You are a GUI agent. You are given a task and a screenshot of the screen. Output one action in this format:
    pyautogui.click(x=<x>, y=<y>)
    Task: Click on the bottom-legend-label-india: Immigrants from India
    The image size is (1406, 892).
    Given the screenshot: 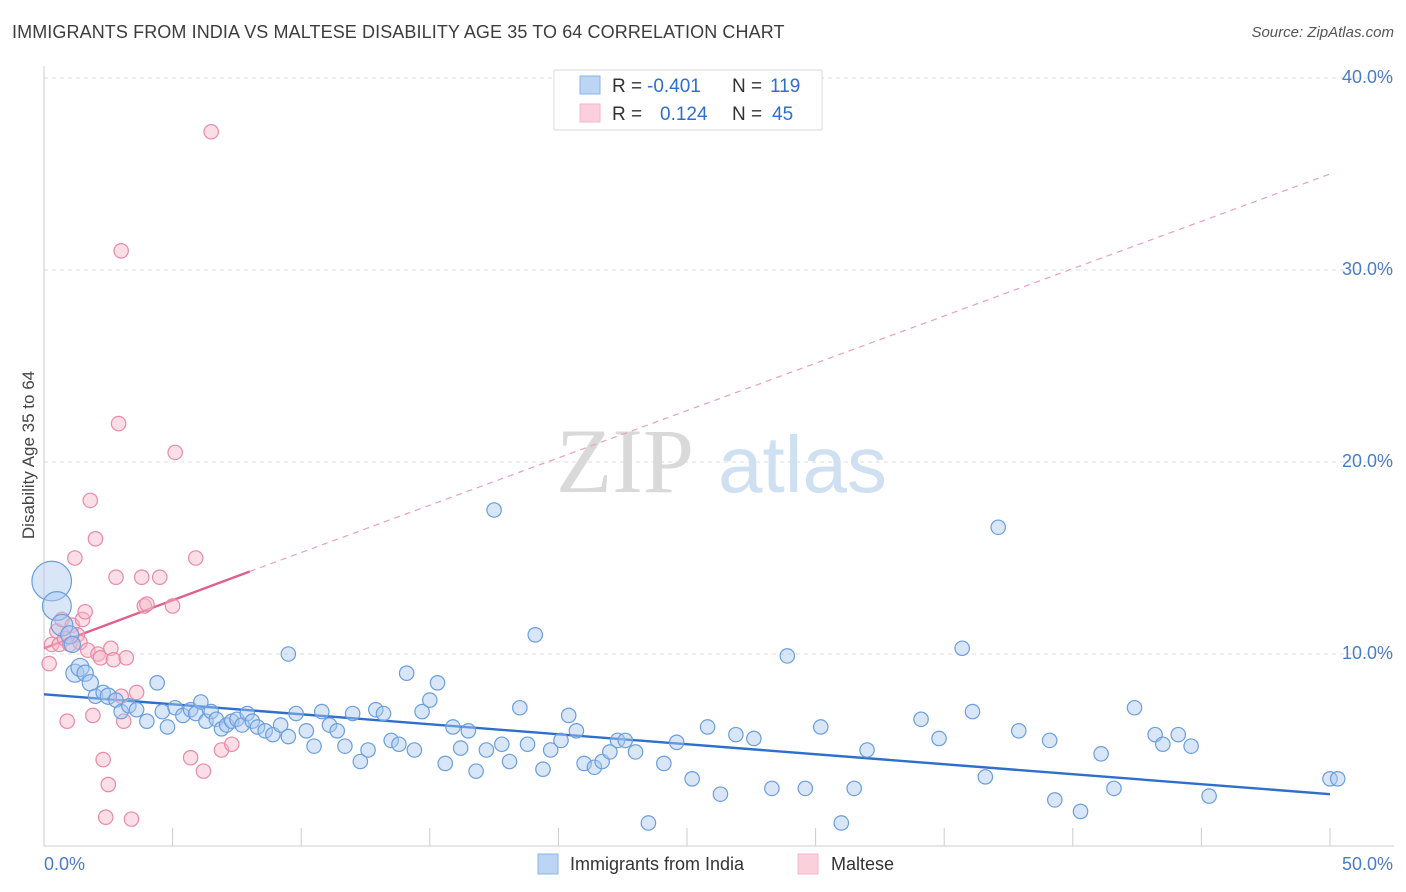 What is the action you would take?
    pyautogui.click(x=657, y=864)
    